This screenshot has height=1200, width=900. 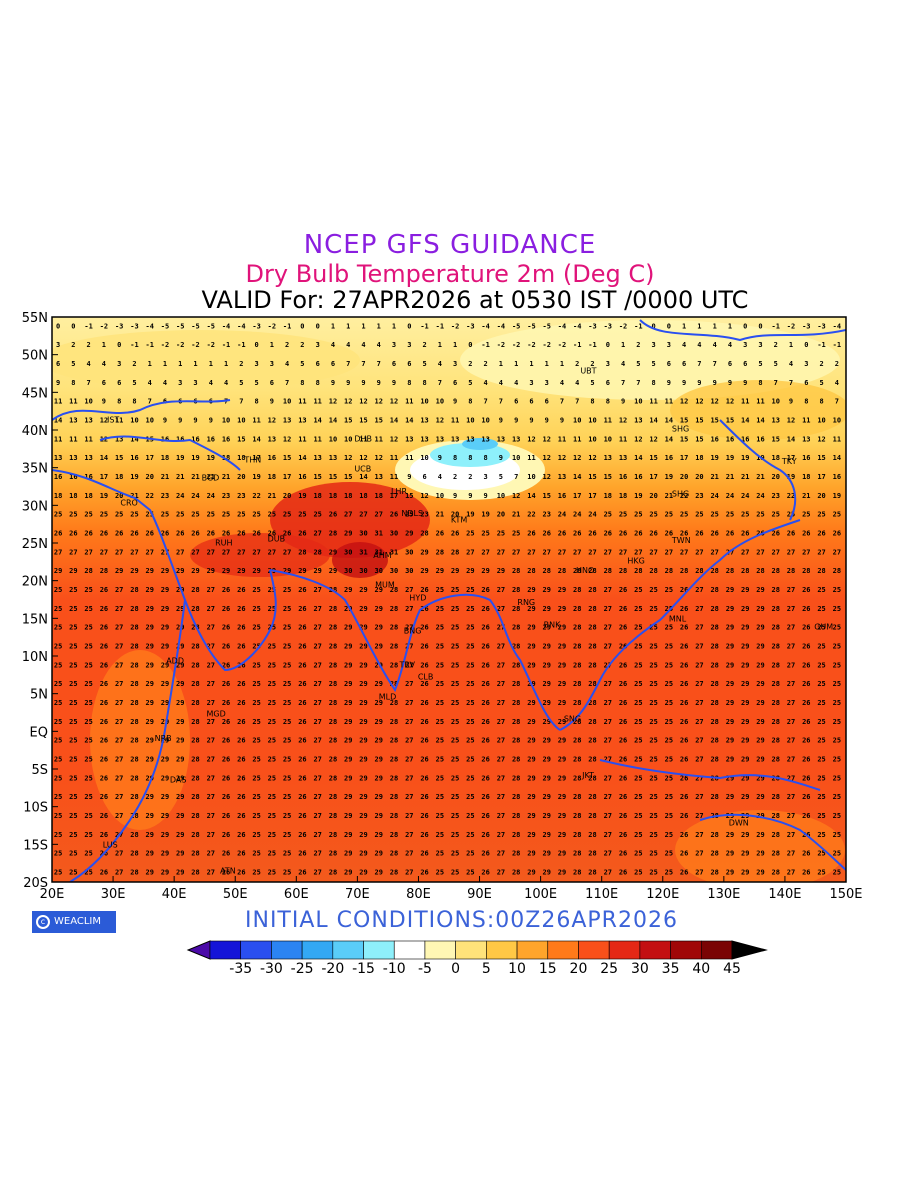 What do you see at coordinates (39, 732) in the screenshot?
I see `lat-label: EQ` at bounding box center [39, 732].